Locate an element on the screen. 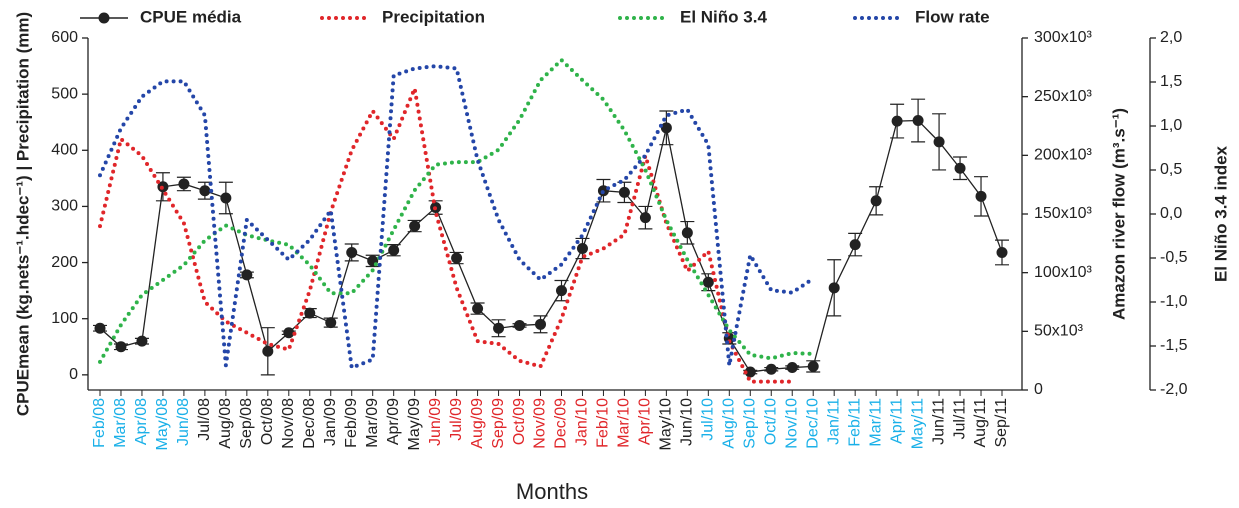  tick-label: 50x10³ is located at coordinates (1059, 331).